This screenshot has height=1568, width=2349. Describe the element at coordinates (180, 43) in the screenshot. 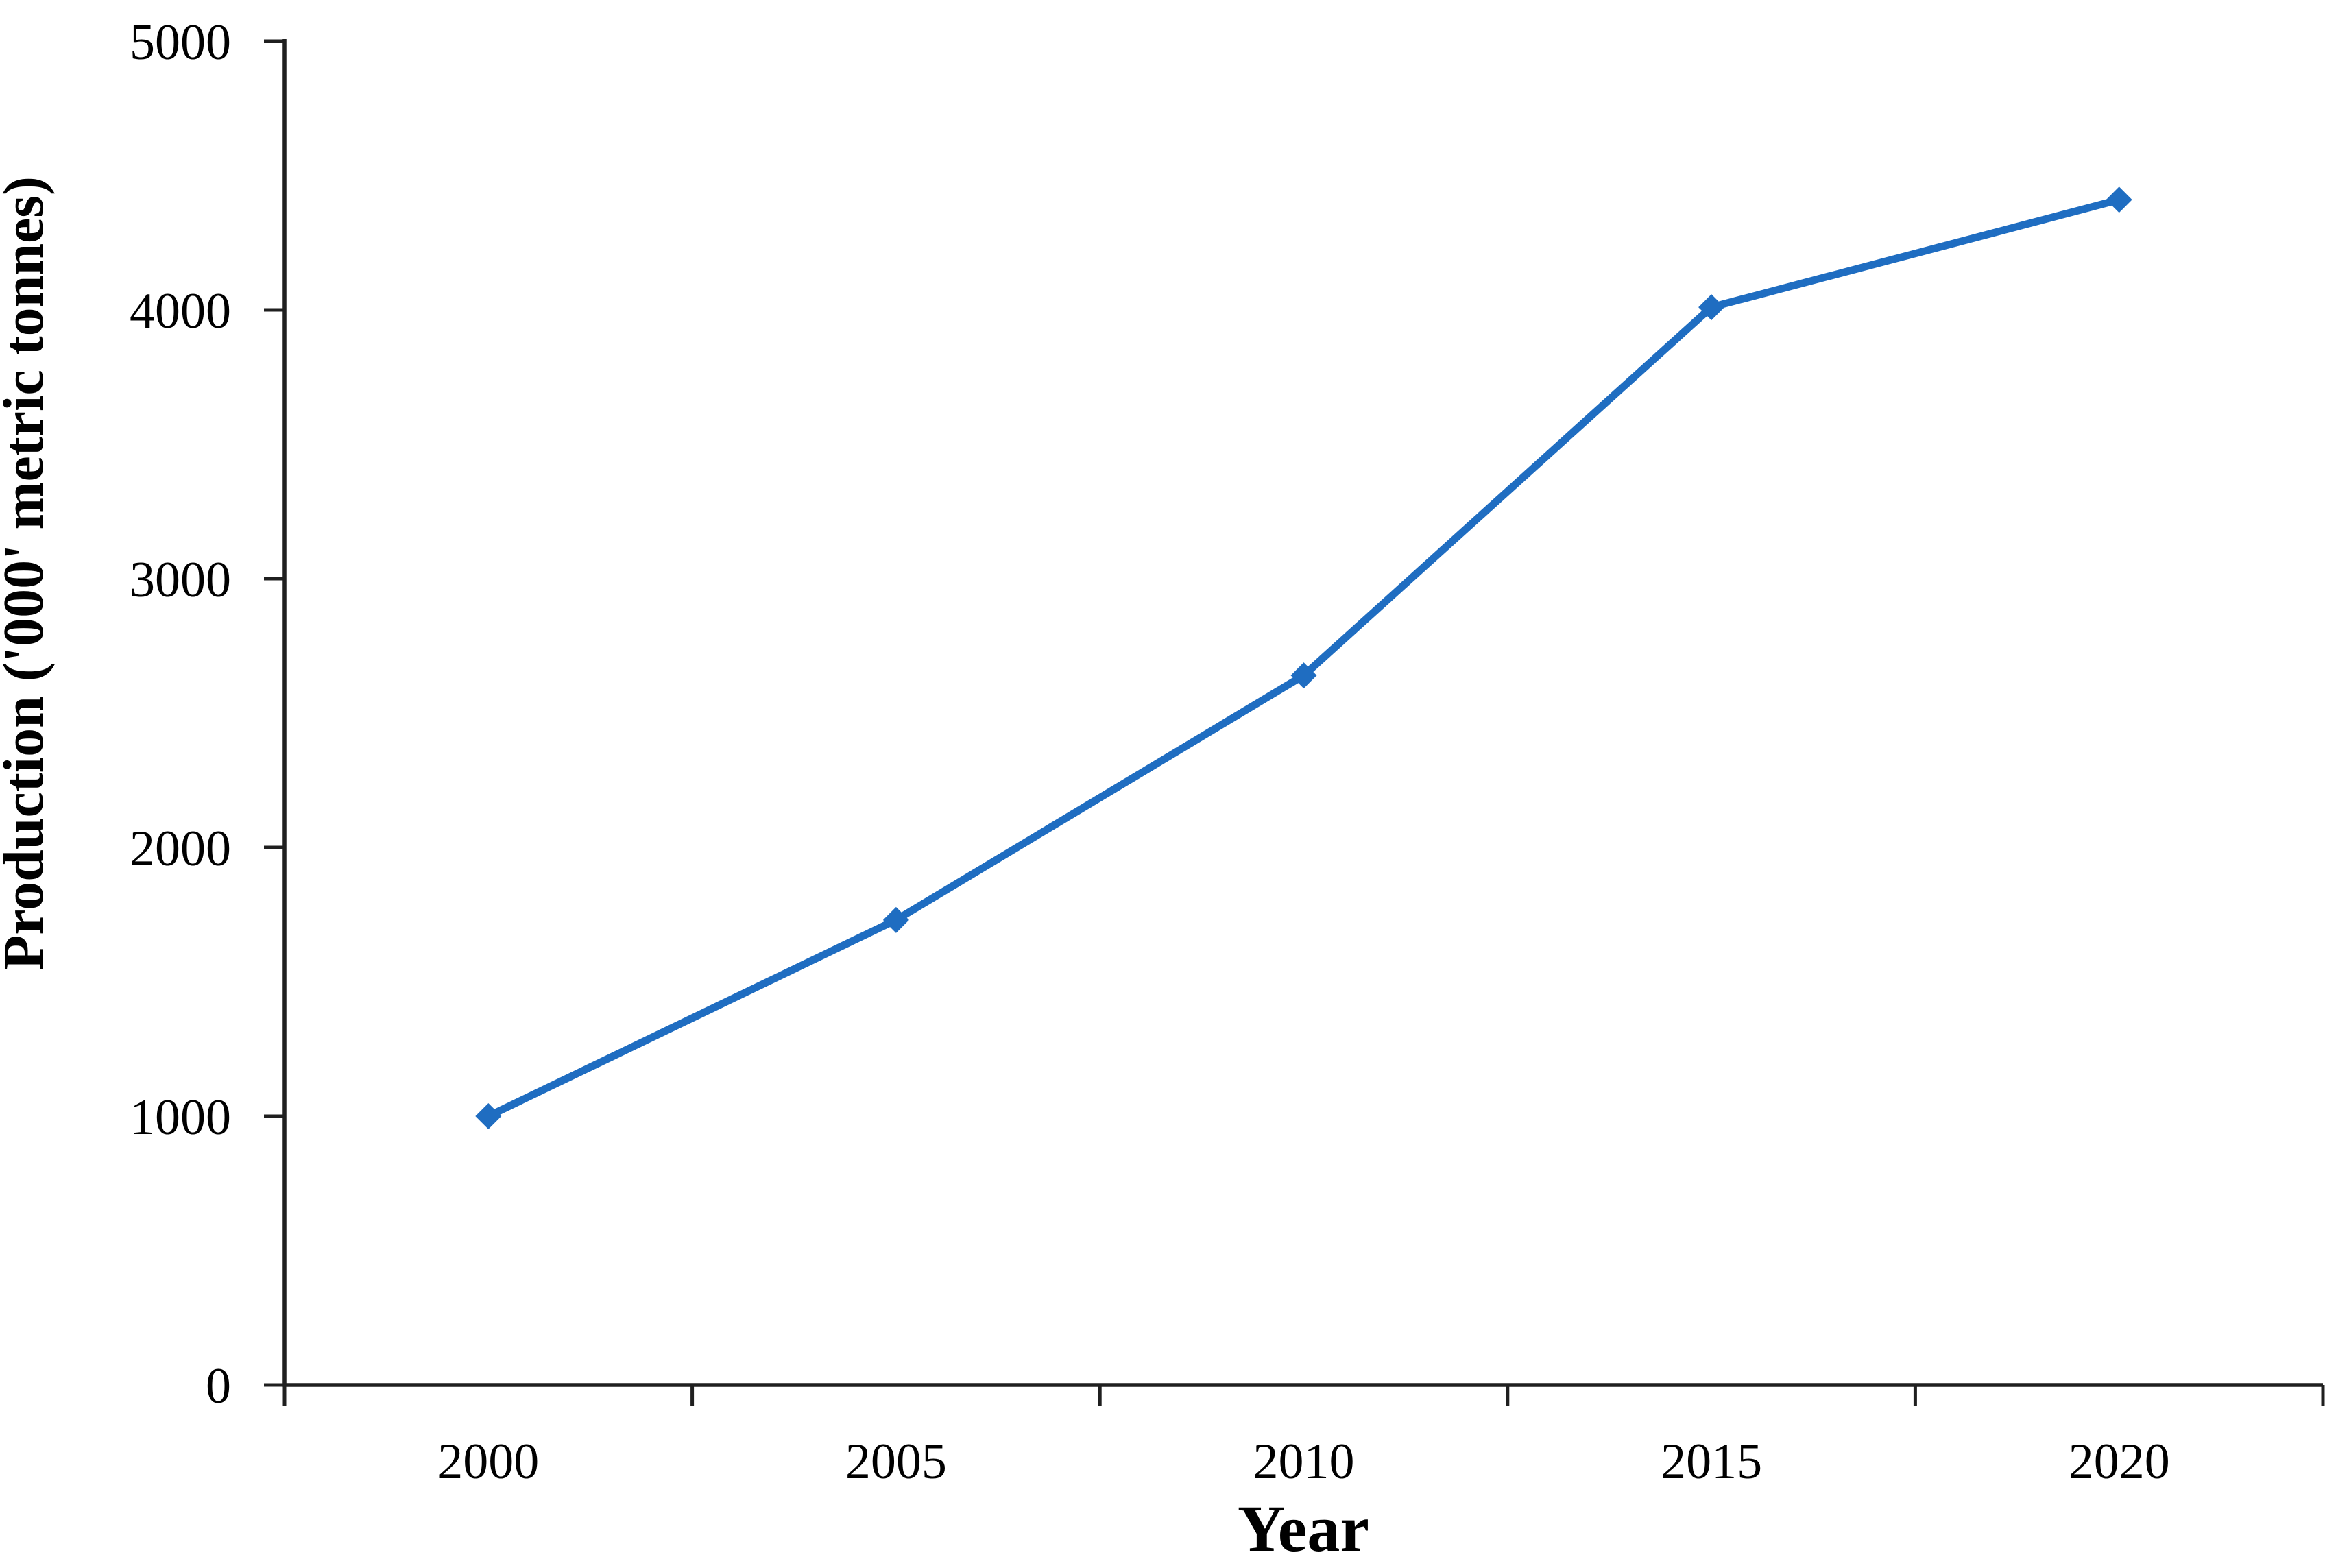

I see `y-tick-label: 5000` at that location.